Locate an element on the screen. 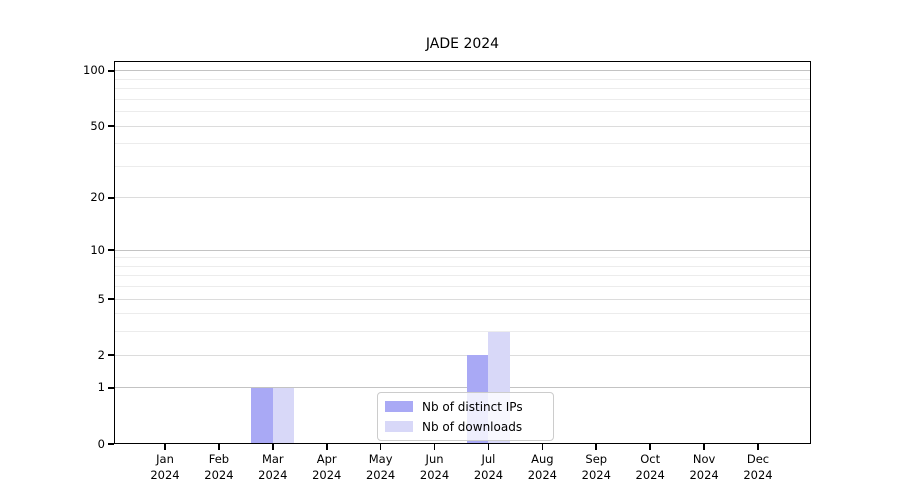 The height and width of the screenshot is (500, 900). y-tick-label-10: 10 is located at coordinates (97, 249).